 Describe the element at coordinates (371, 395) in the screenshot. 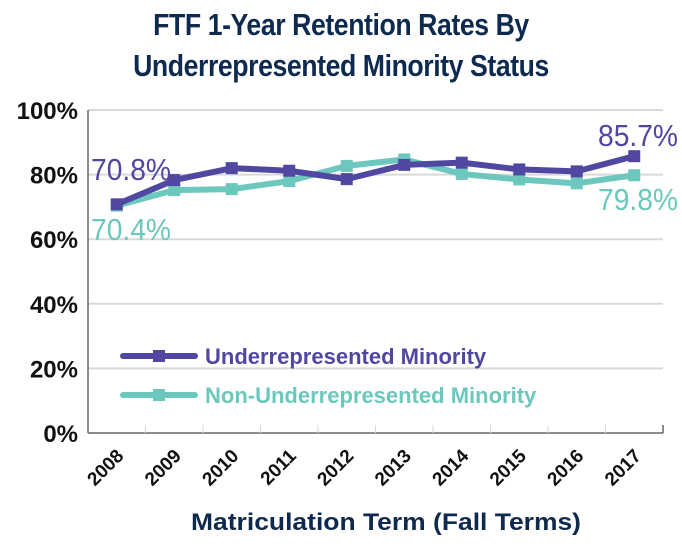

I see `legend-label: Non-Underrepresented Minority` at that location.